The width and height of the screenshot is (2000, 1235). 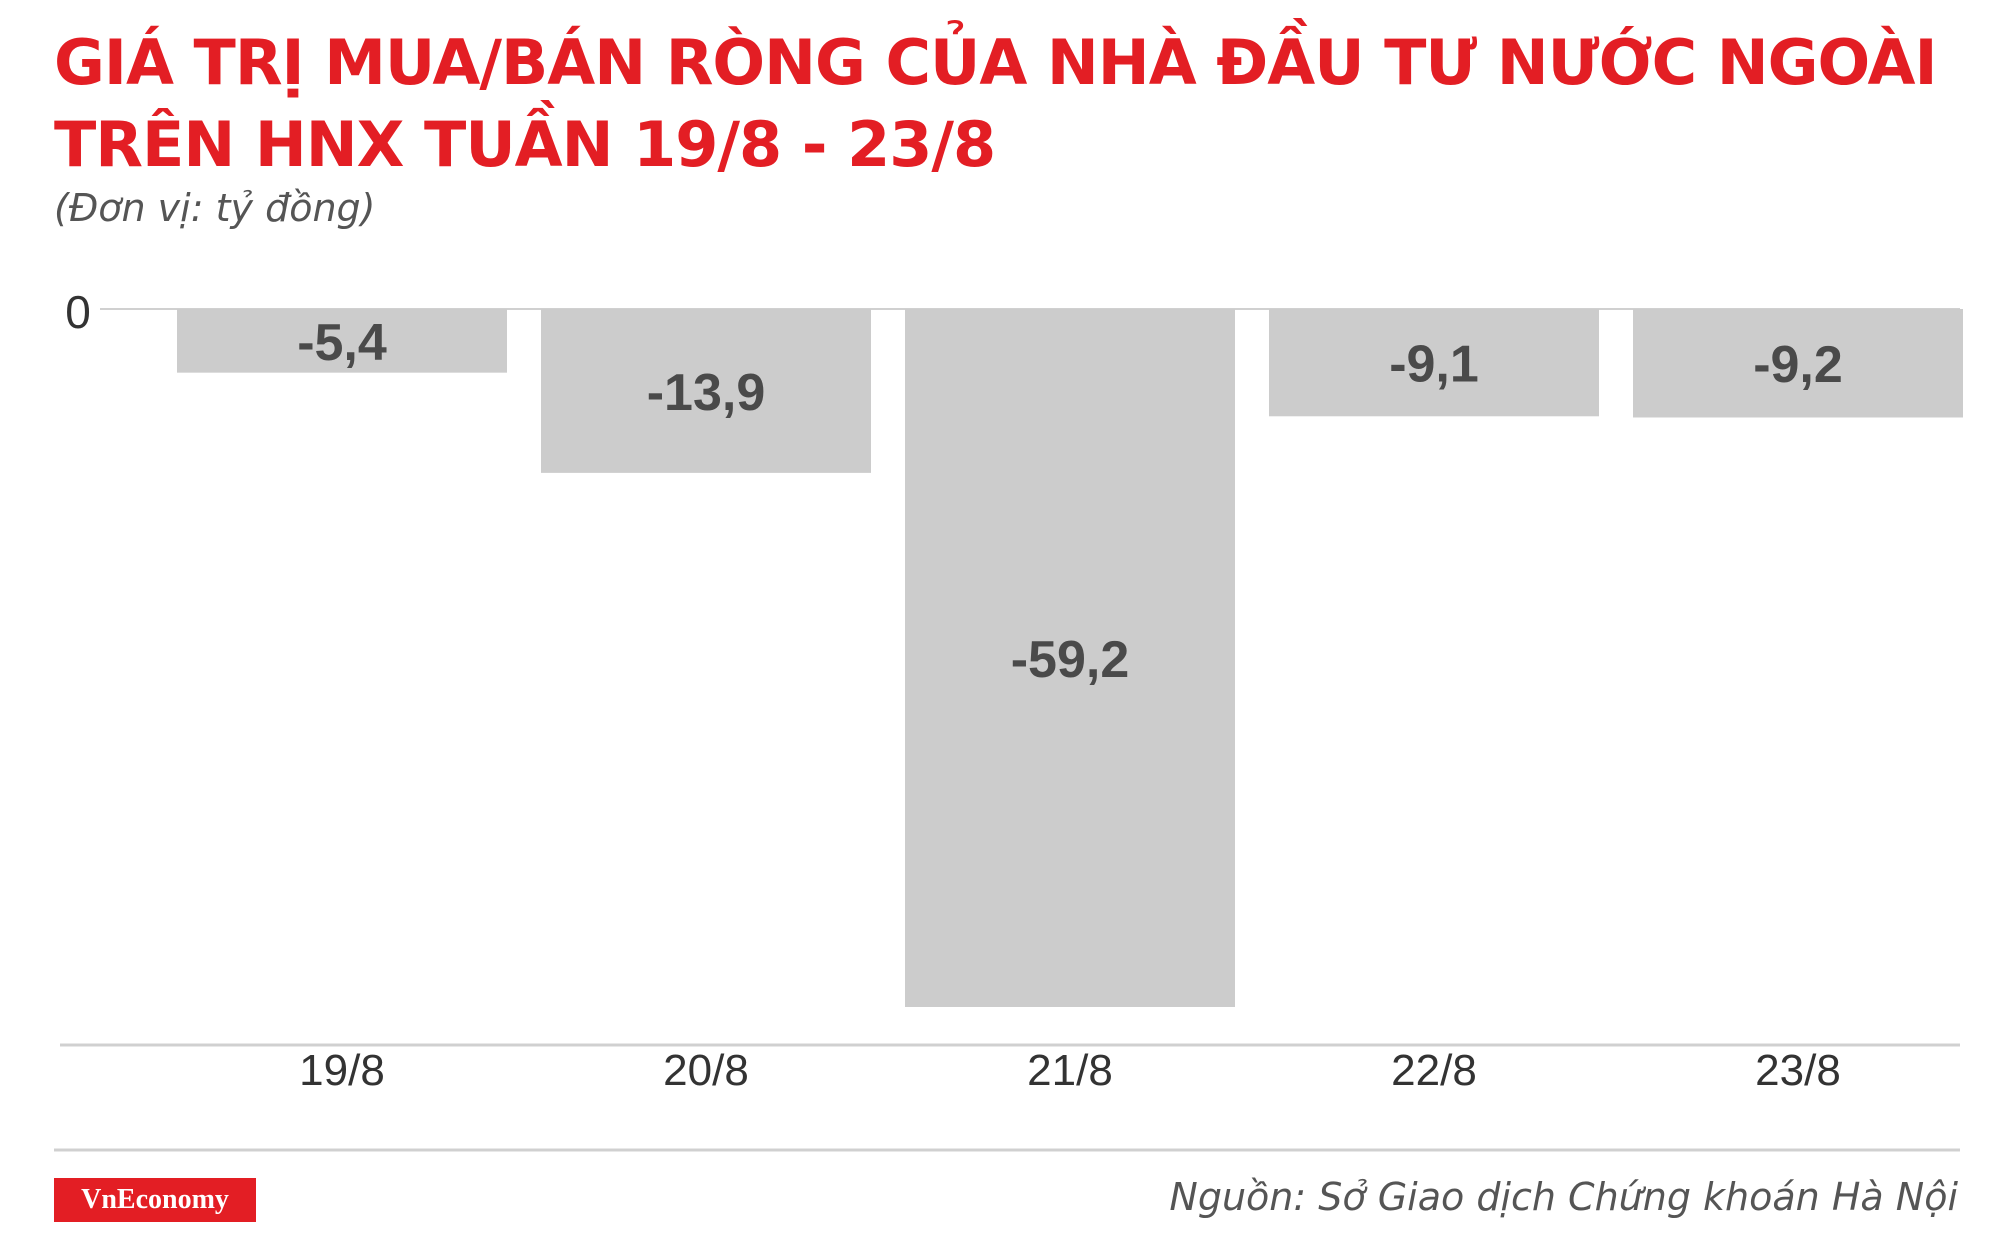 I want to click on source-note: Nguồn: Sở Giao dịch Chứng khoán Hà Nội, so click(x=1563, y=1197).